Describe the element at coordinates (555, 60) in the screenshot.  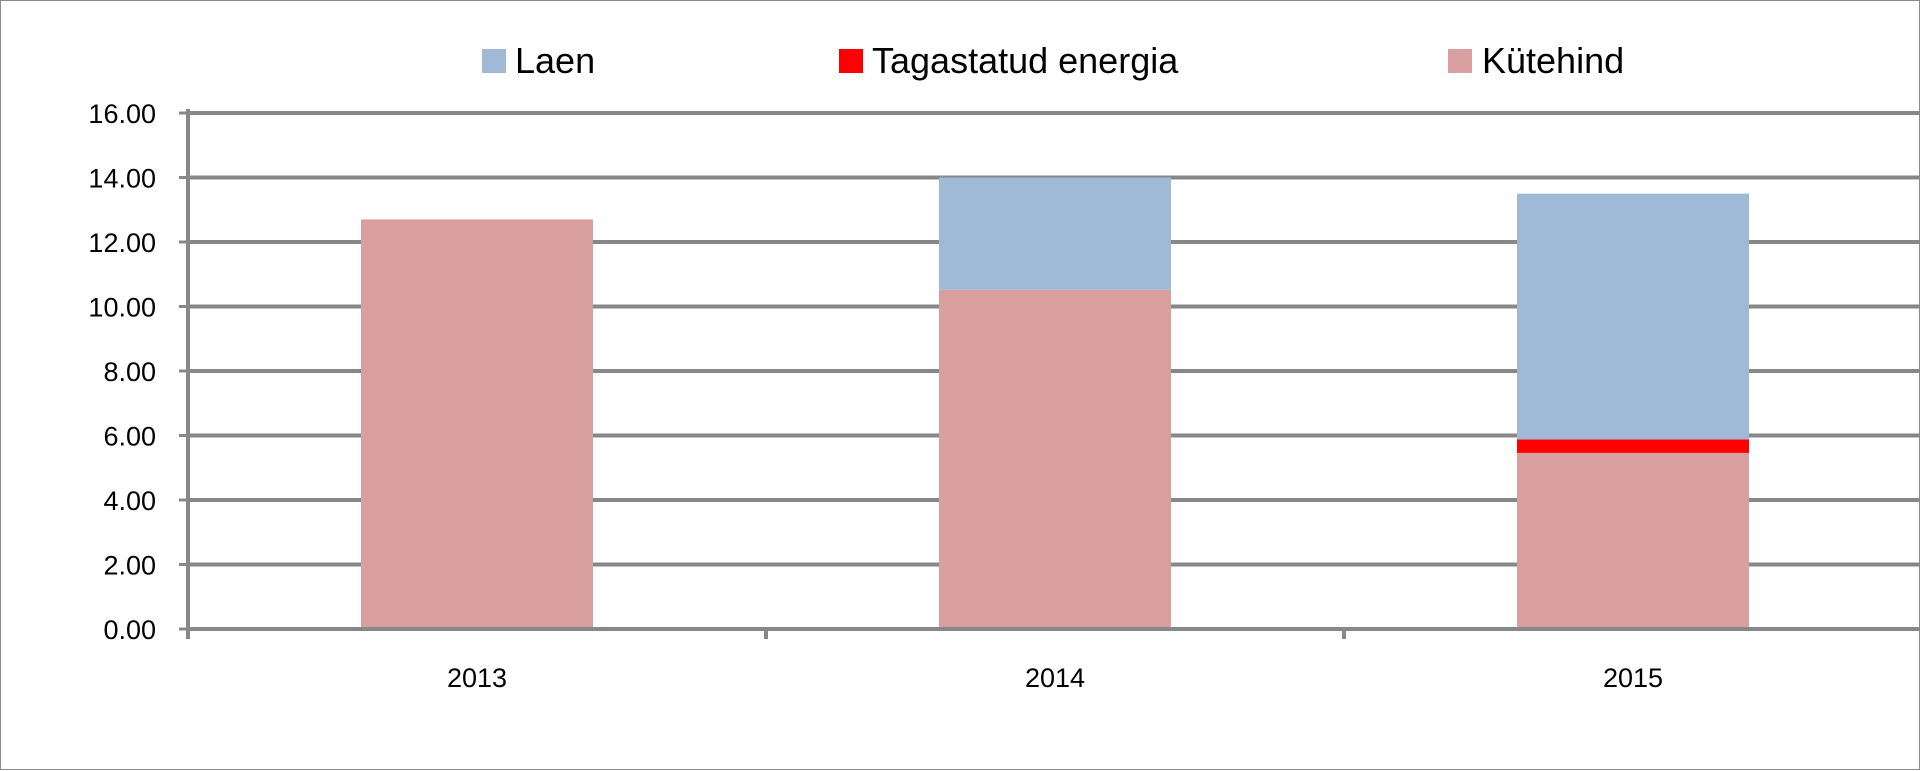
I see `legend-label: Laen` at that location.